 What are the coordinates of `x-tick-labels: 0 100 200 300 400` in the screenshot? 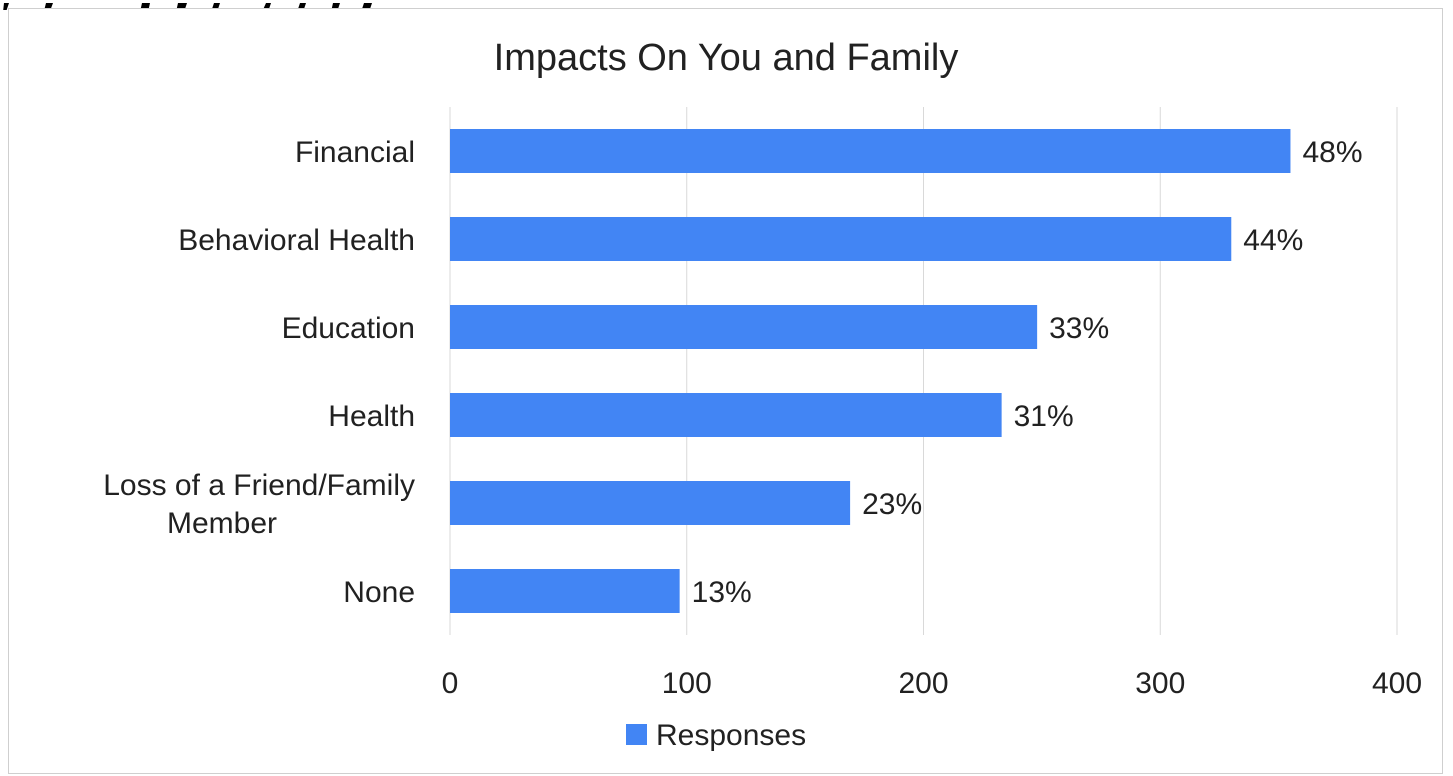 It's located at (932, 683).